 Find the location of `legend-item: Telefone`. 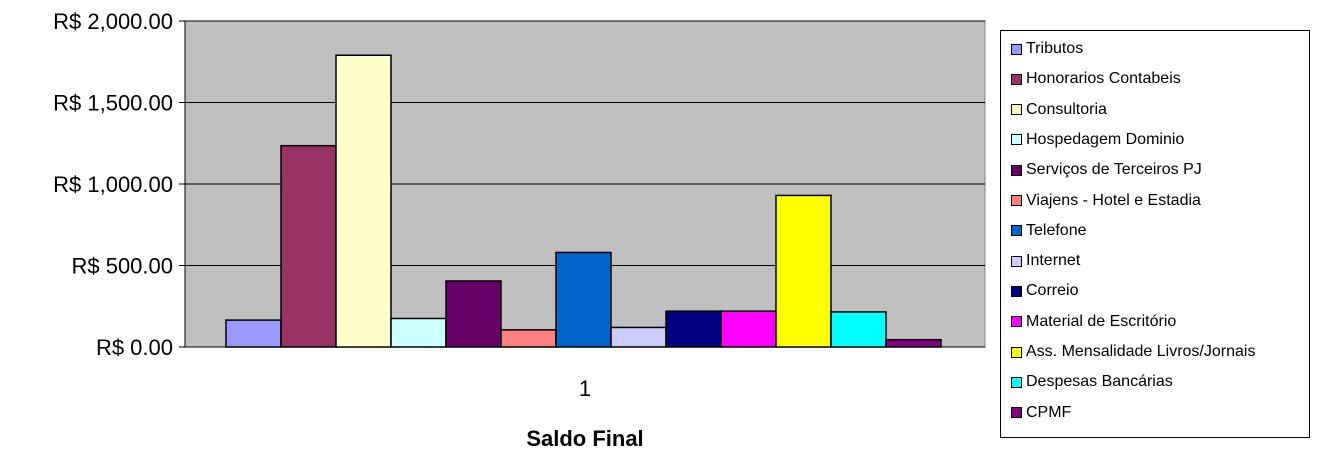

legend-item: Telefone is located at coordinates (1049, 231).